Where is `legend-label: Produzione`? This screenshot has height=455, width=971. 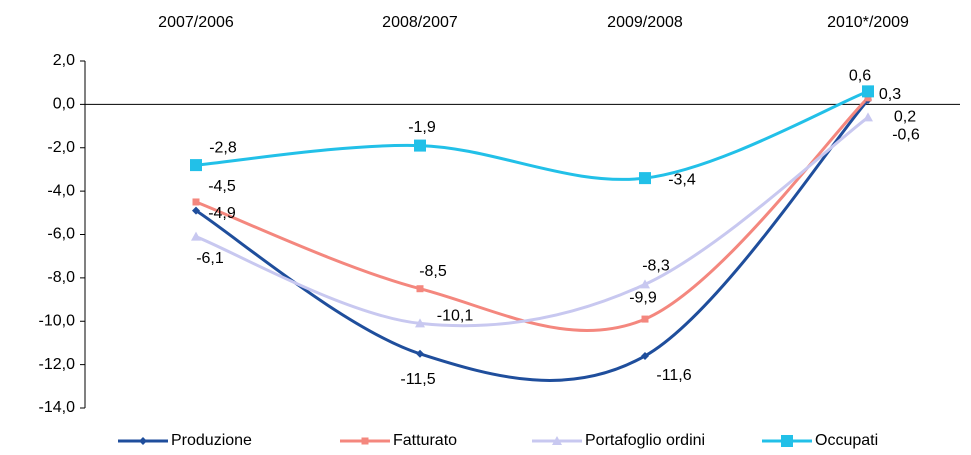
legend-label: Produzione is located at coordinates (211, 440).